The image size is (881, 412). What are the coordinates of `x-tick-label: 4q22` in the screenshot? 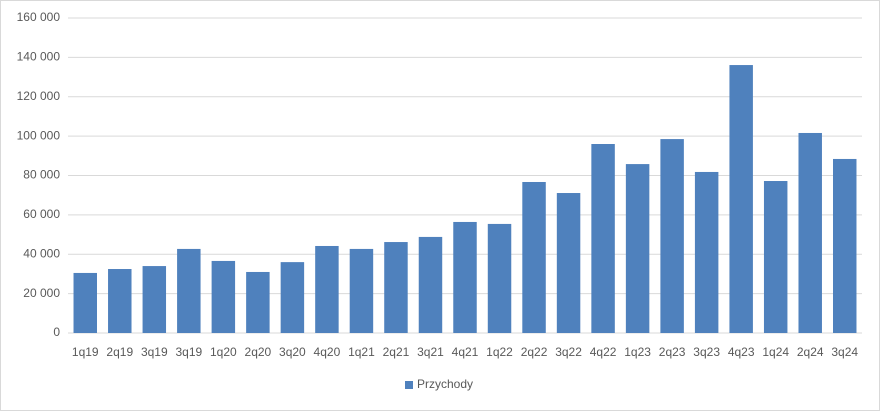 It's located at (603, 352).